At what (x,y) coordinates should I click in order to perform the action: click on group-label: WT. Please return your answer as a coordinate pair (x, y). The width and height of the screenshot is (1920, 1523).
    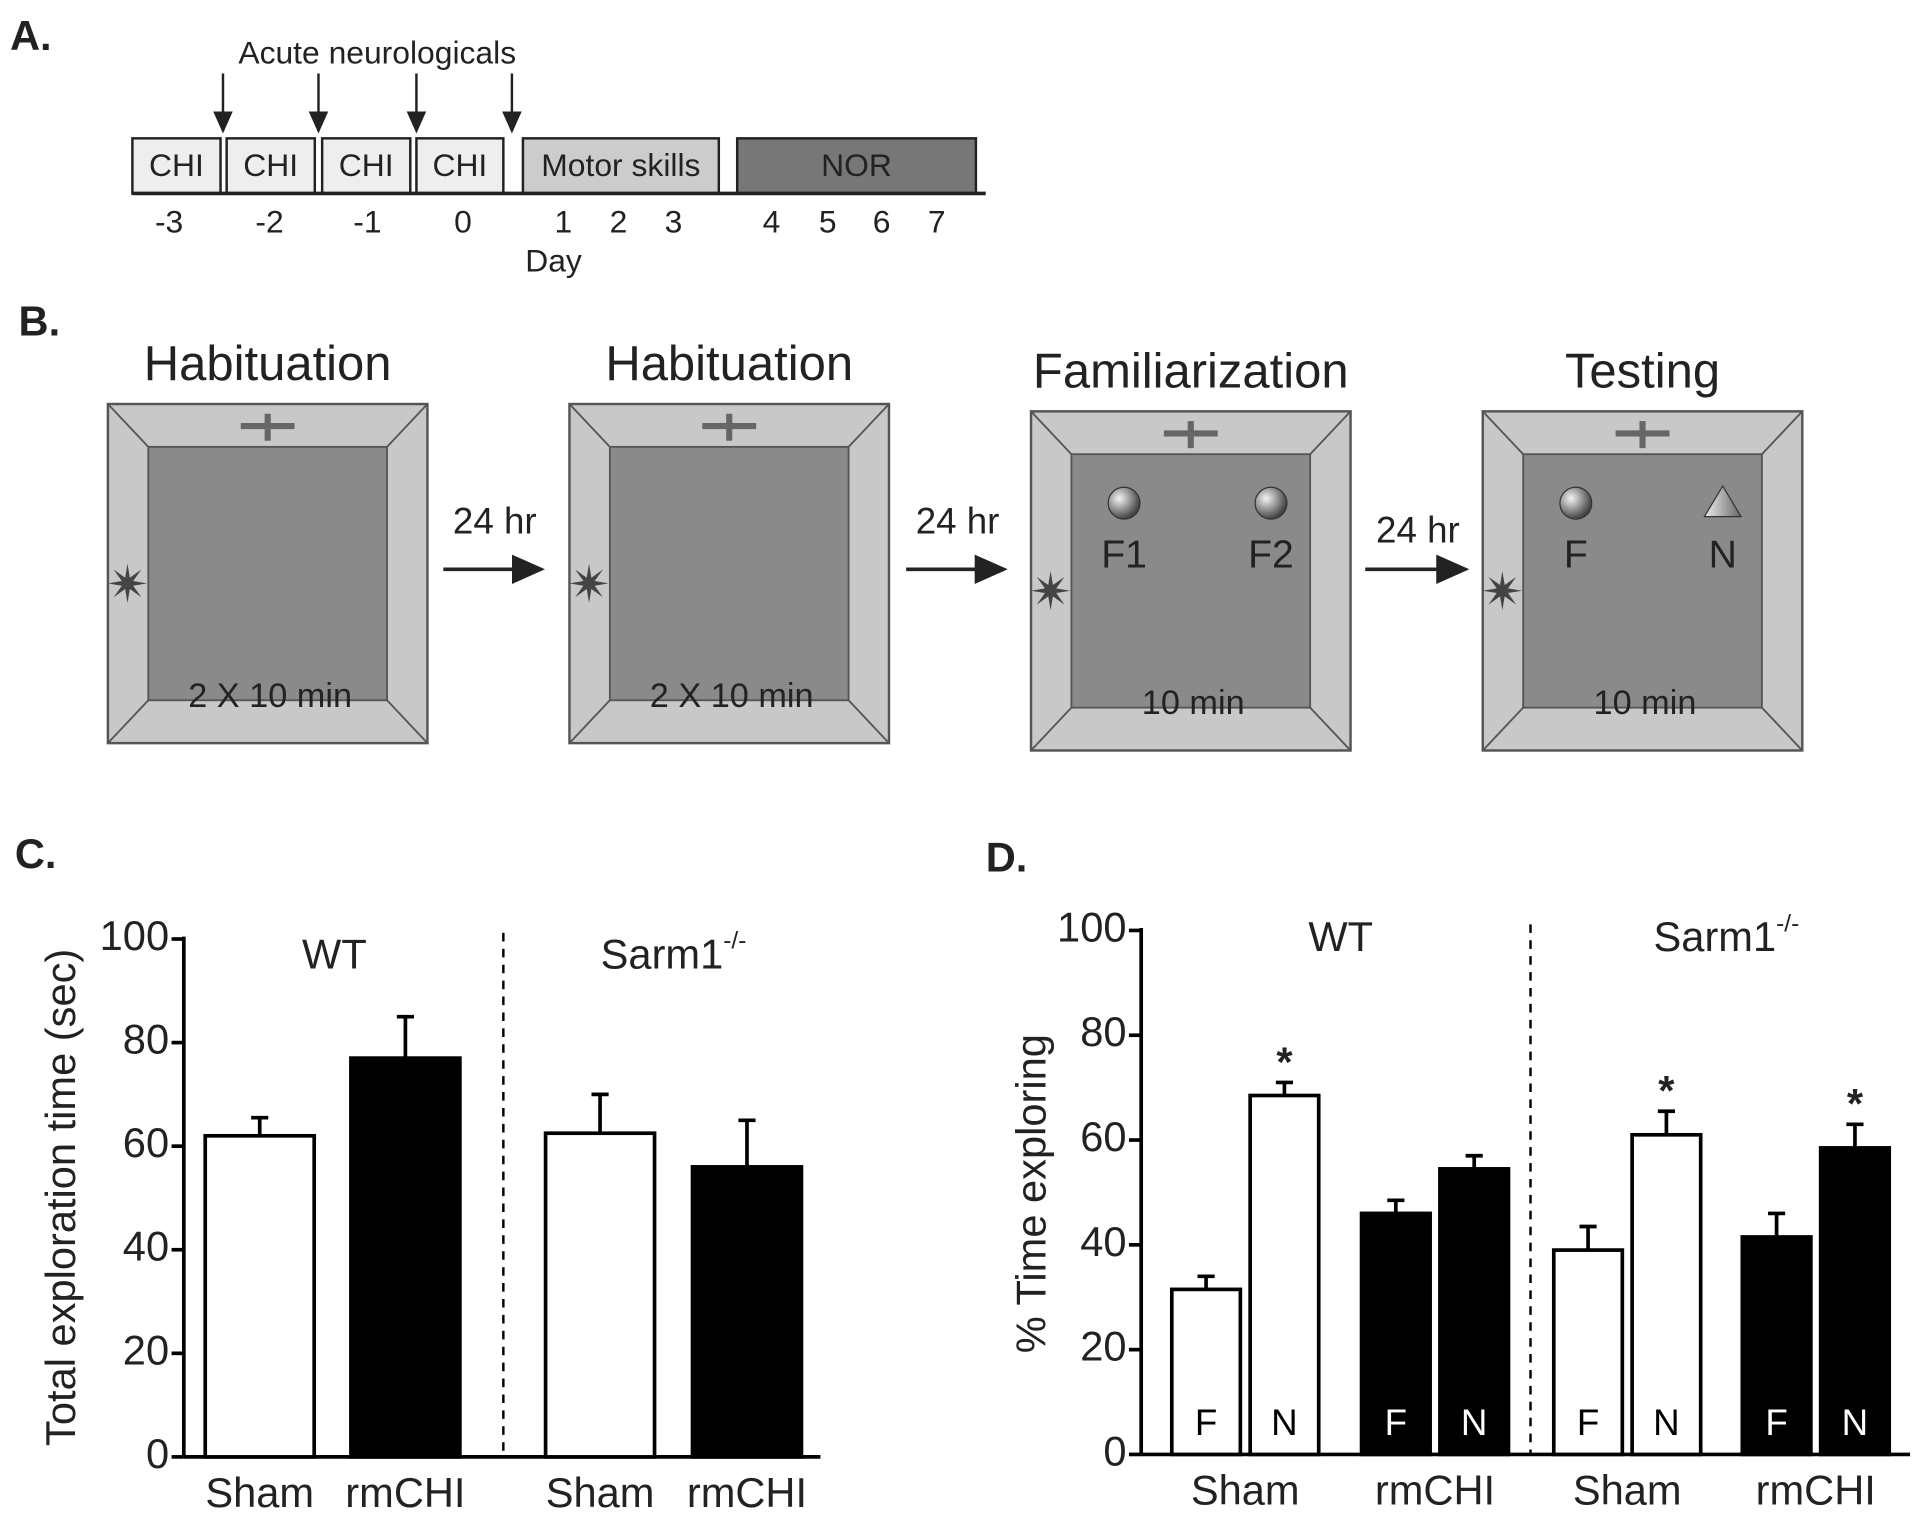
    Looking at the image, I should click on (1340, 936).